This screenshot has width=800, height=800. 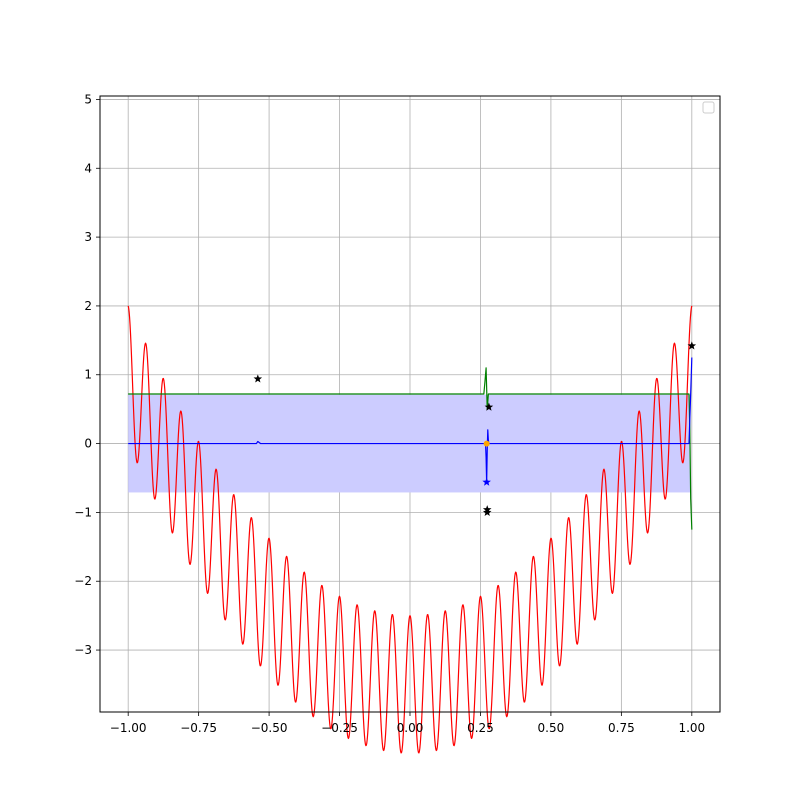 What do you see at coordinates (480, 728) in the screenshot?
I see `x-tick-label: 0.25` at bounding box center [480, 728].